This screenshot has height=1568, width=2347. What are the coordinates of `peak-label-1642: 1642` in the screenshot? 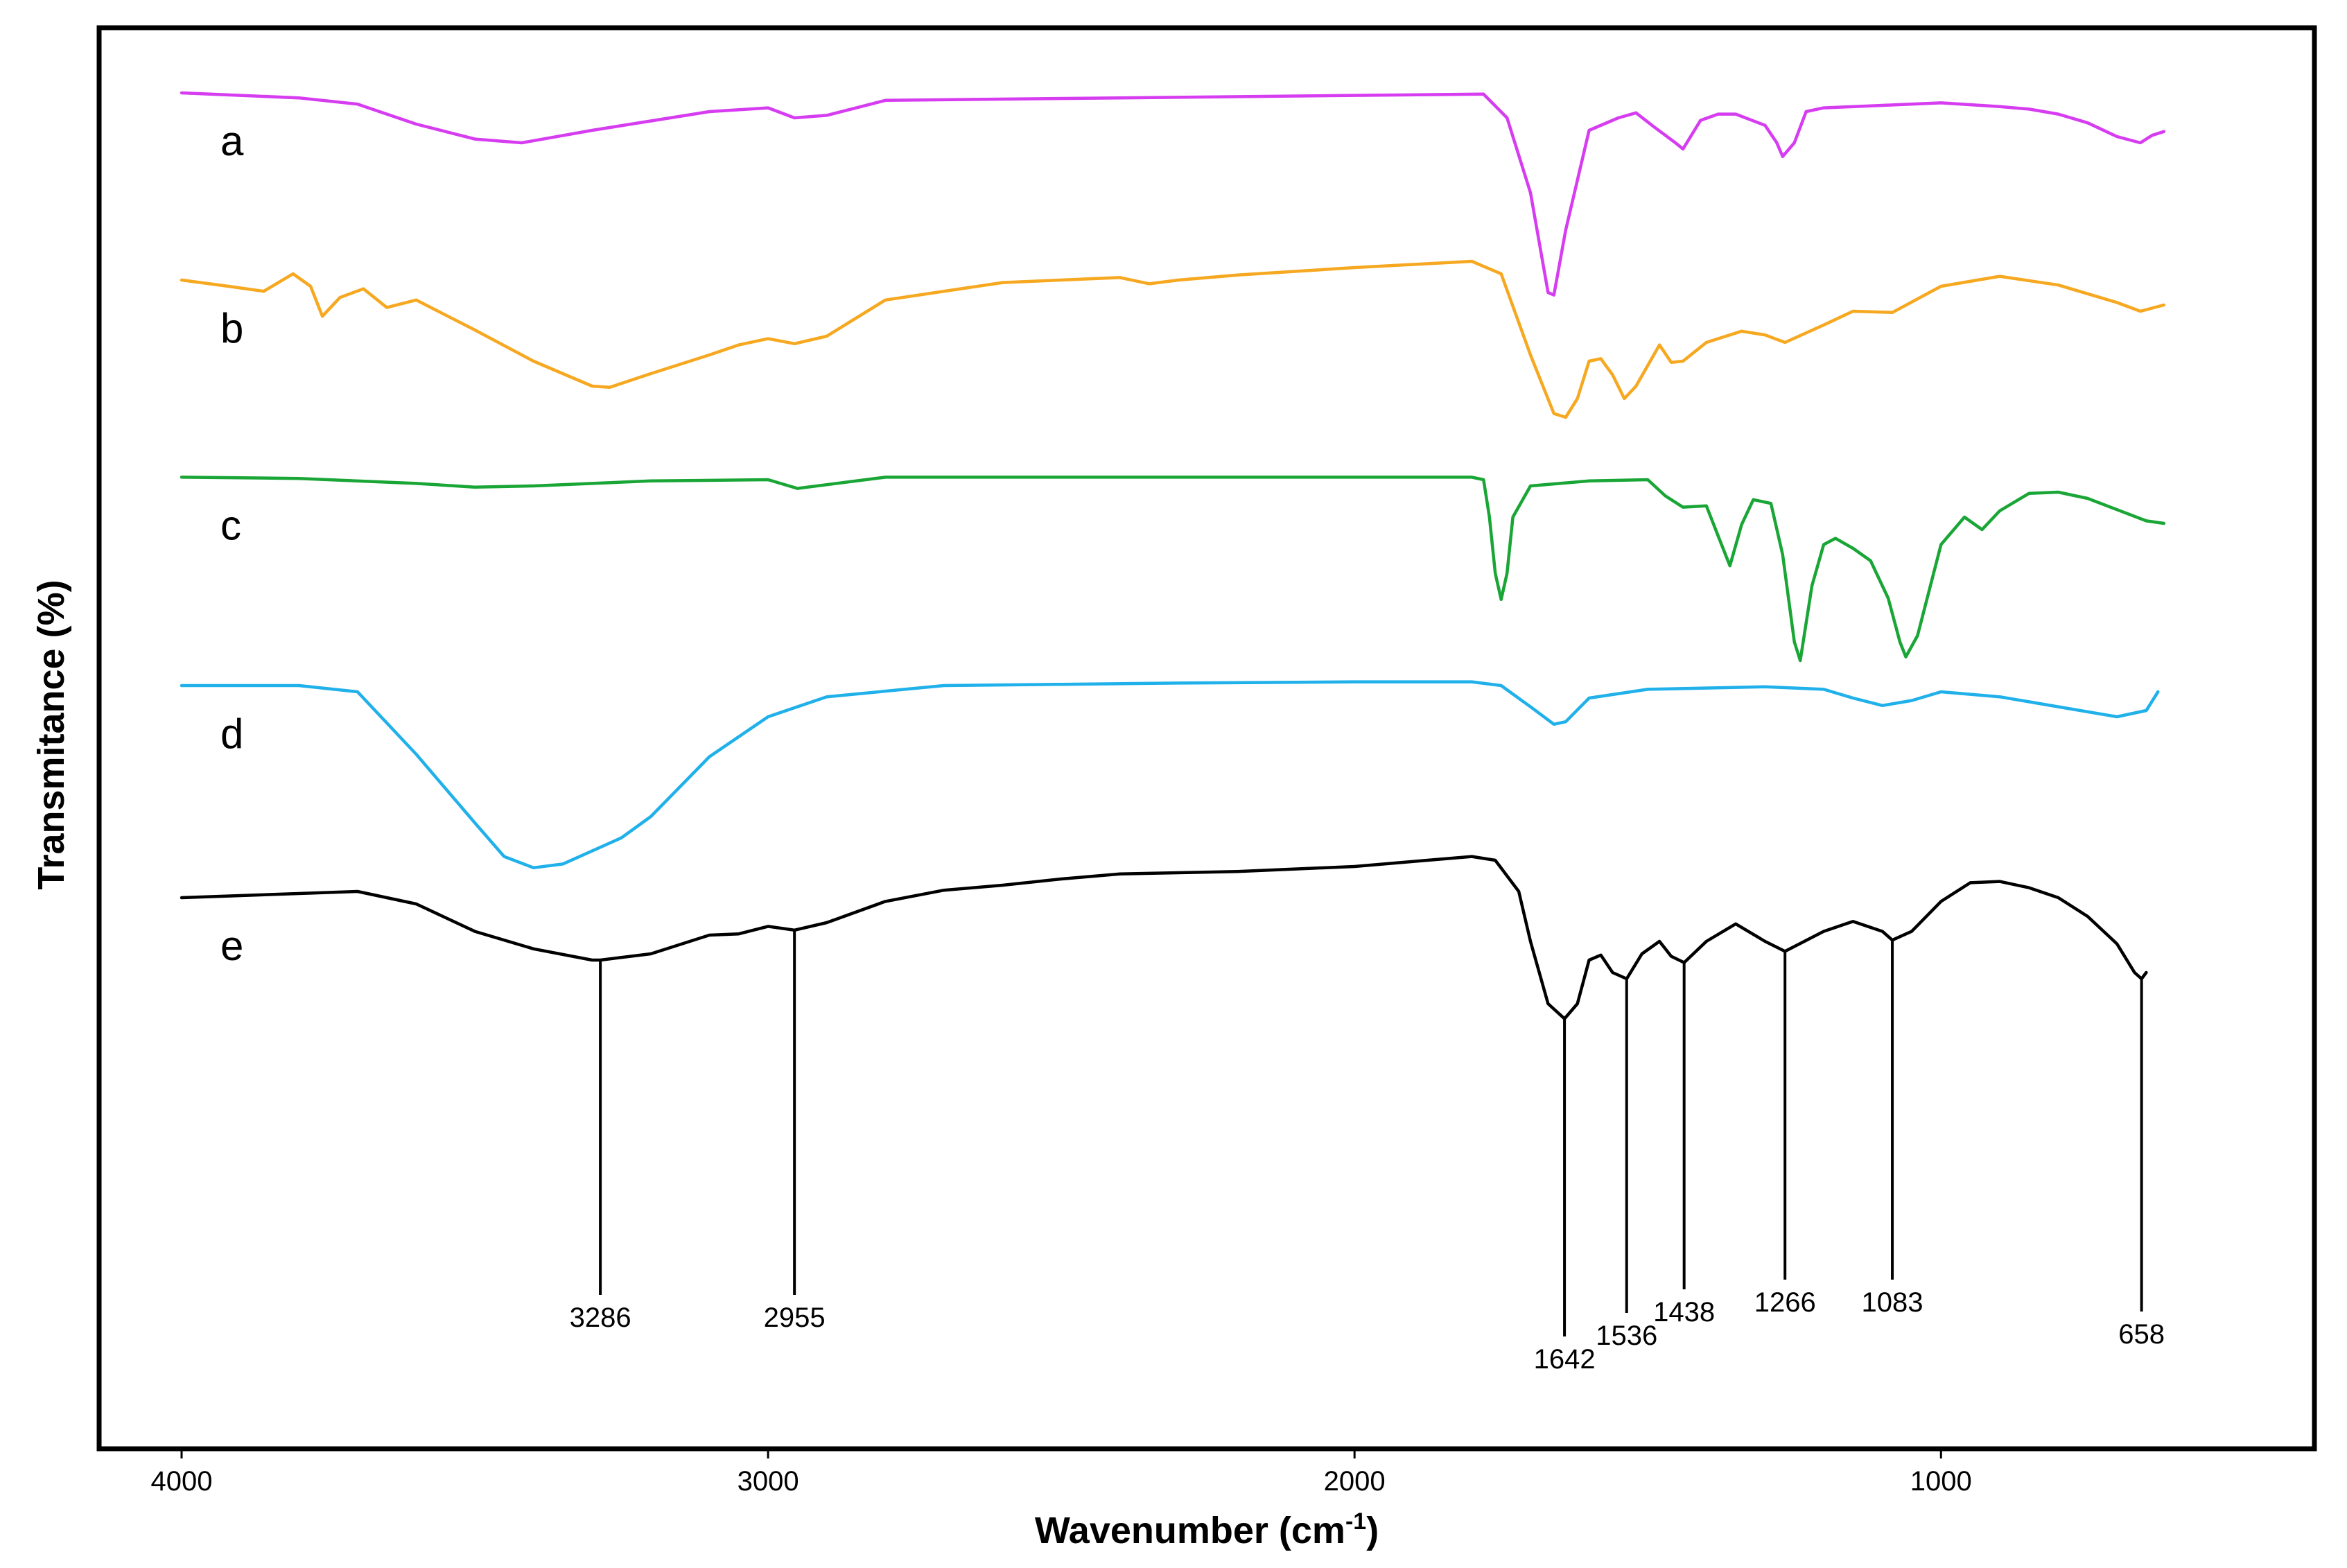 It's located at (1565, 1359).